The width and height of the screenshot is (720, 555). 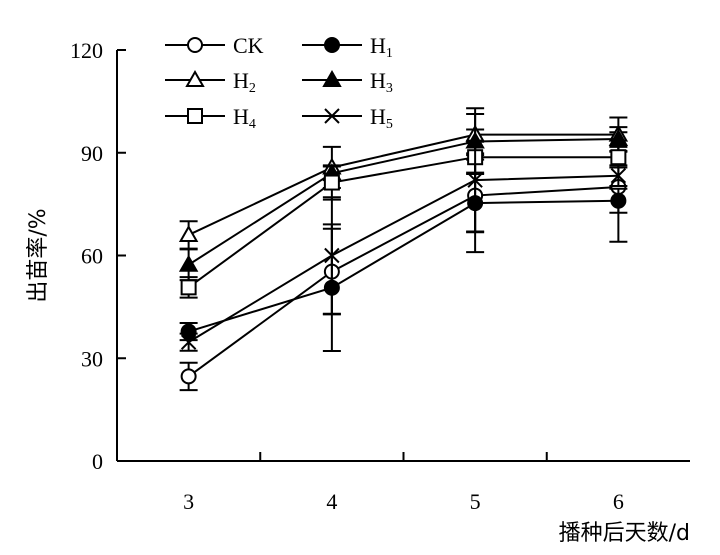 I want to click on legend-item-h3: H3, so click(x=347, y=82).